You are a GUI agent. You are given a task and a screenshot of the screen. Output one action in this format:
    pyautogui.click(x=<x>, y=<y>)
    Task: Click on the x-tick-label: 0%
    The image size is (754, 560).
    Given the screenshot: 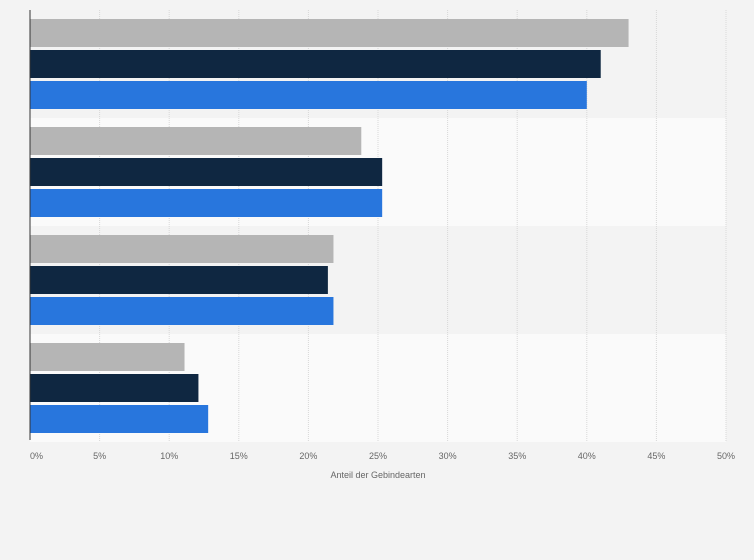 What is the action you would take?
    pyautogui.click(x=36, y=456)
    